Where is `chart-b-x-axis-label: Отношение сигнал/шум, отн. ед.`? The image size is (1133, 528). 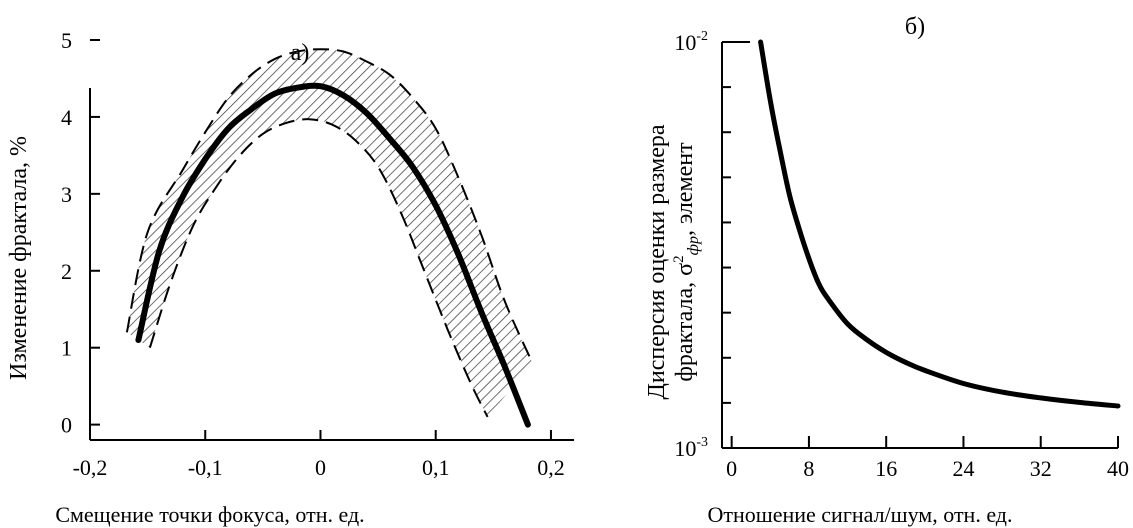
chart-b-x-axis-label: Отношение сигнал/шум, отн. ед. is located at coordinates (859, 514).